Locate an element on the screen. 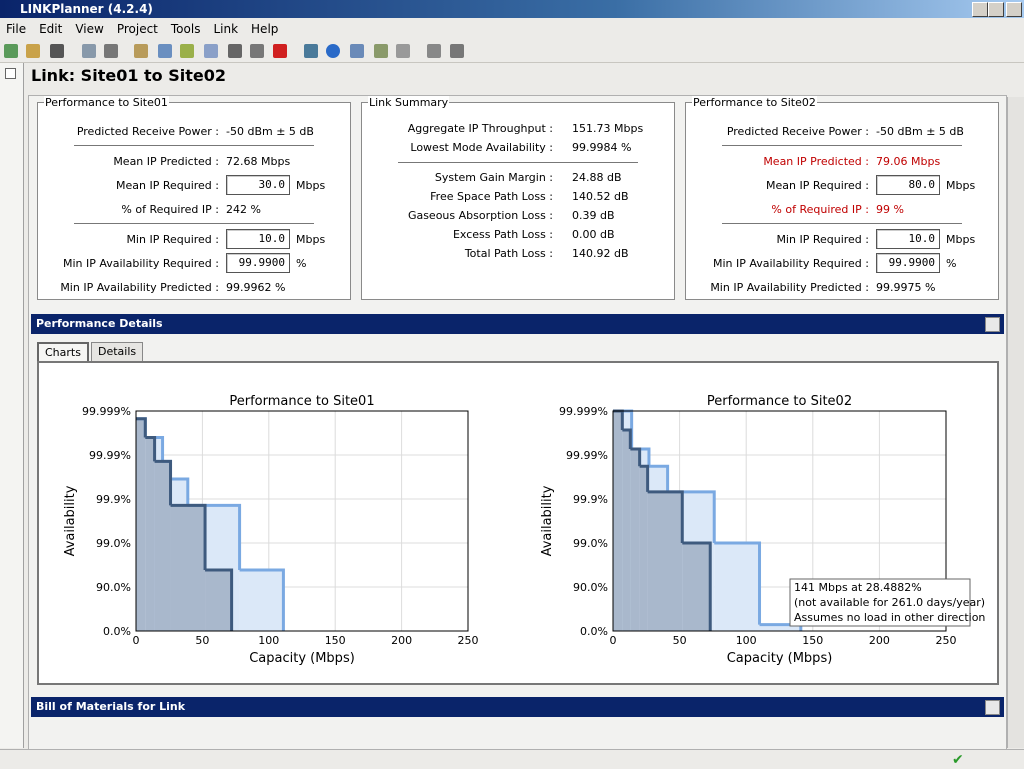 Image resolution: width=1024 pixels, height=769 pixels. input-field: 30.0 is located at coordinates (258, 185).